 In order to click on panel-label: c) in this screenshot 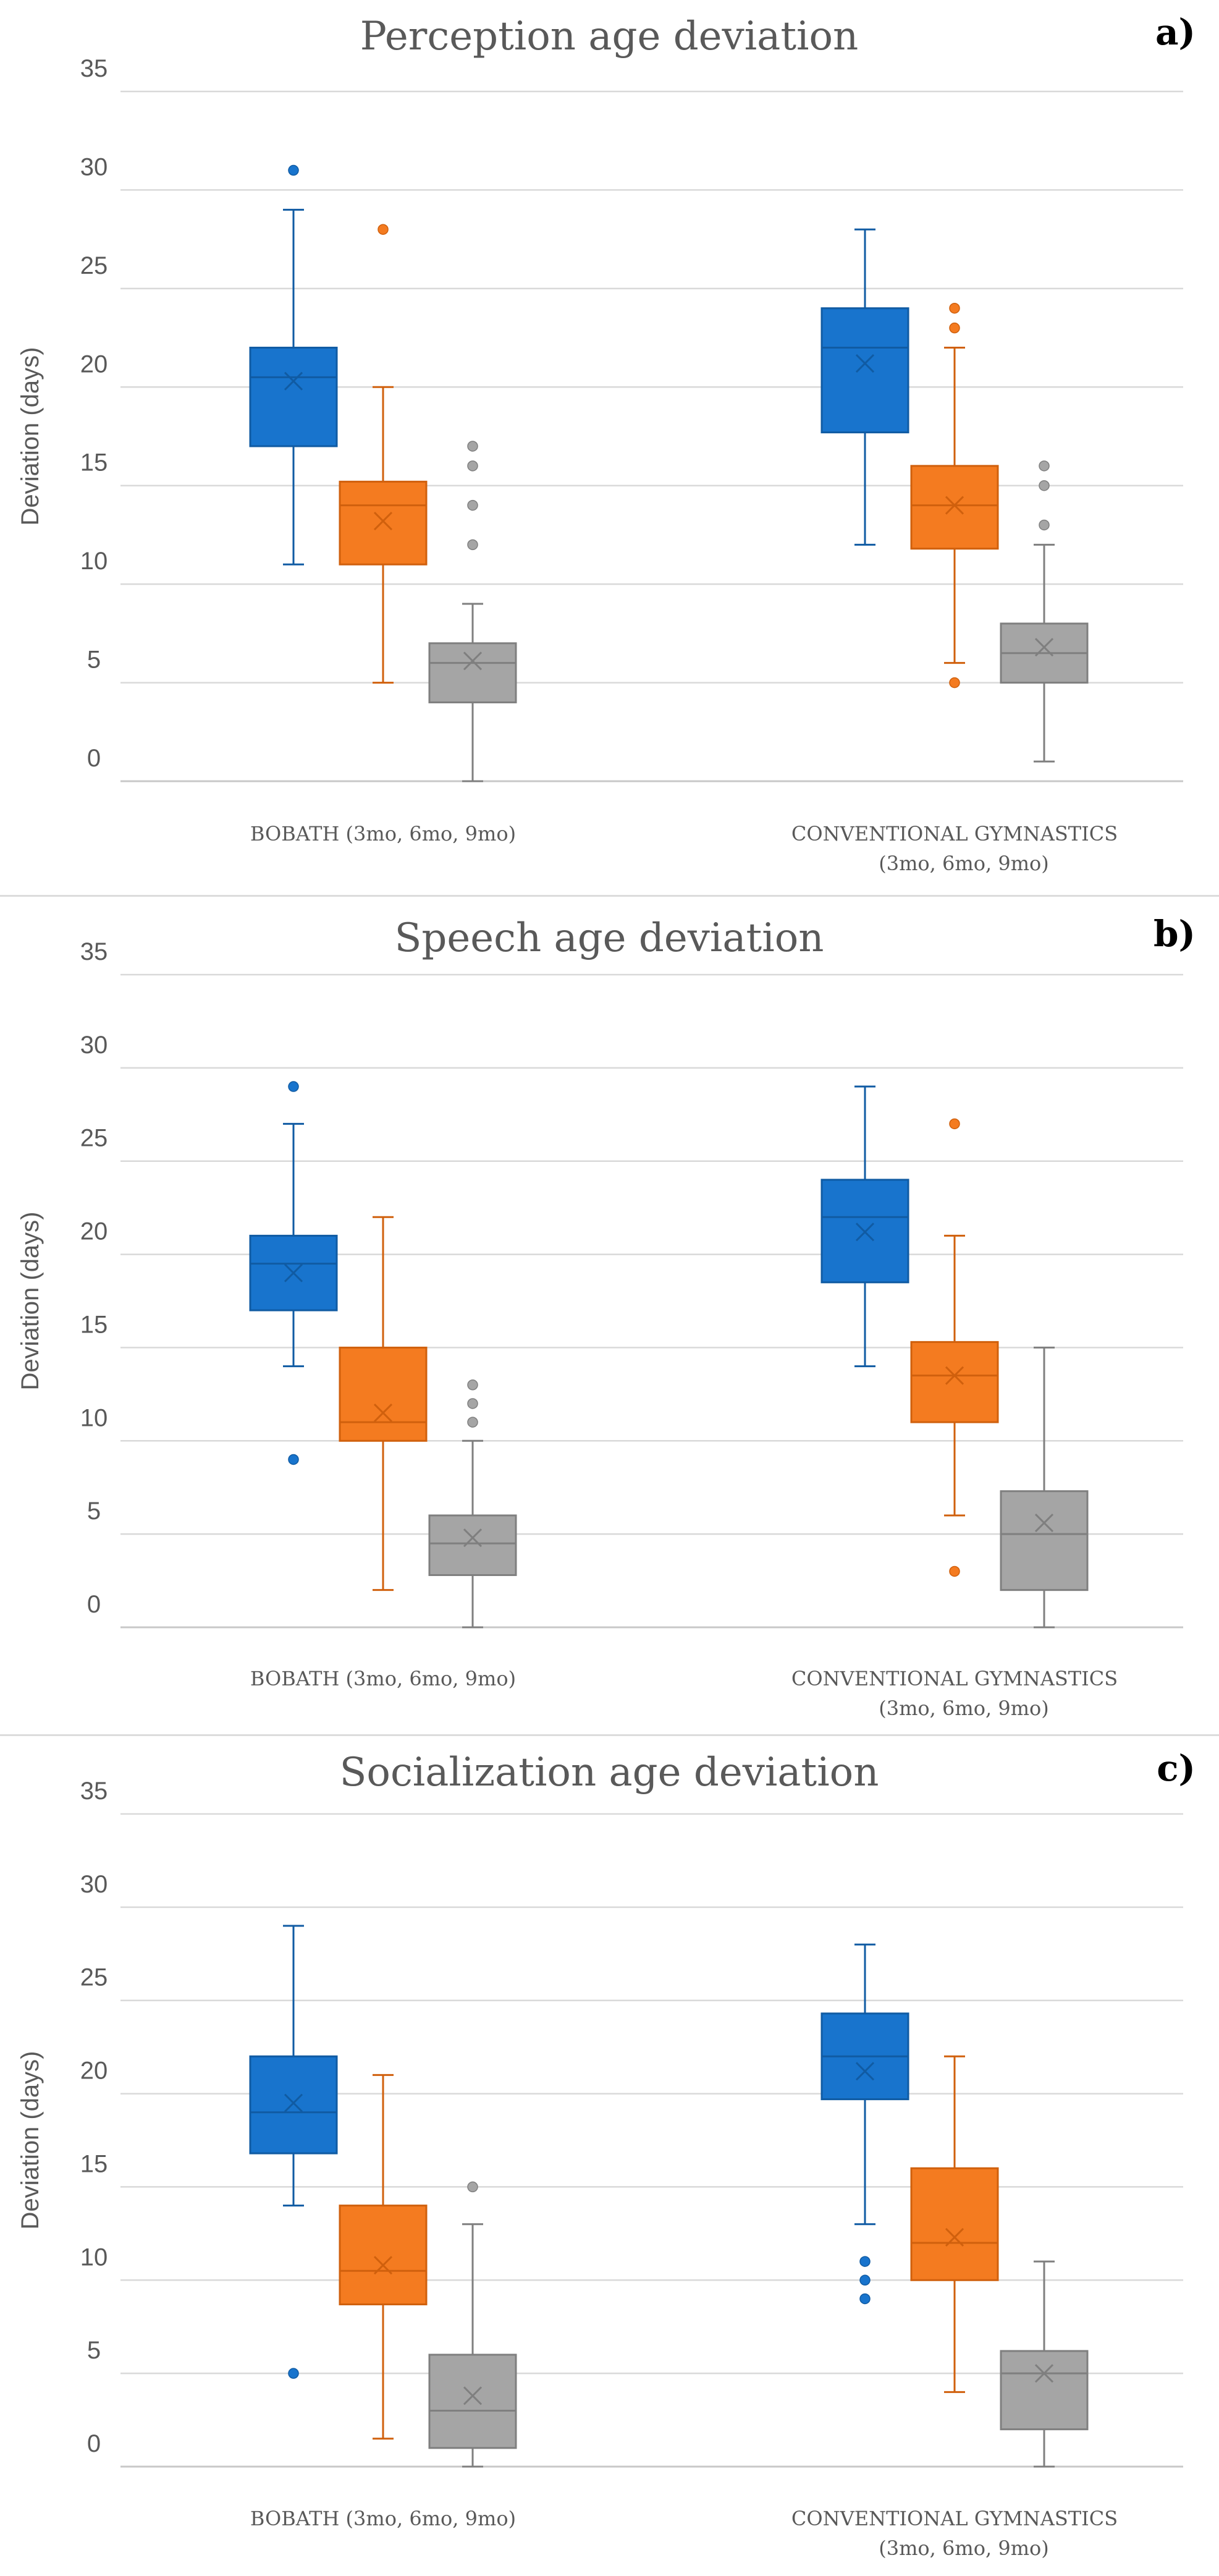, I will do `click(1176, 1768)`.